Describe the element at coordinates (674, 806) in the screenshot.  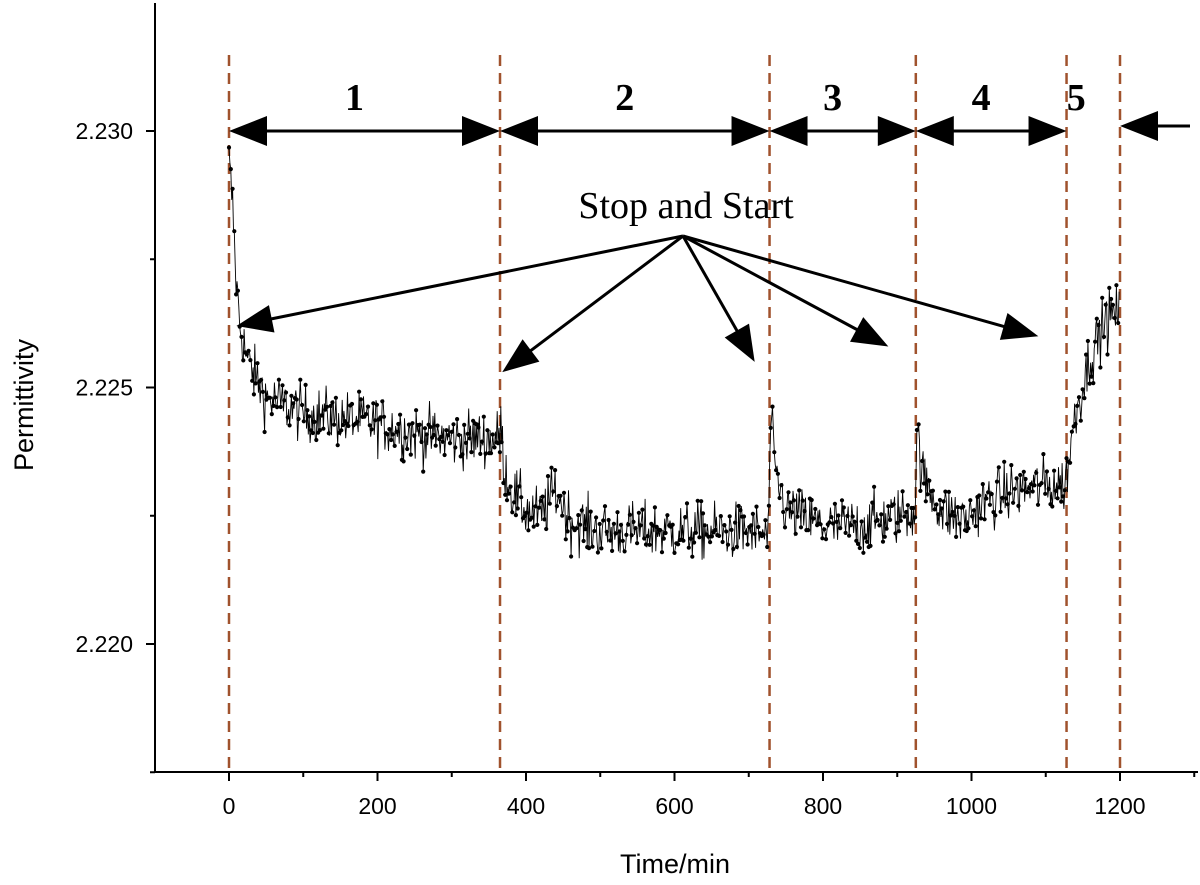
I see `x-tick-label-600: 600` at that location.